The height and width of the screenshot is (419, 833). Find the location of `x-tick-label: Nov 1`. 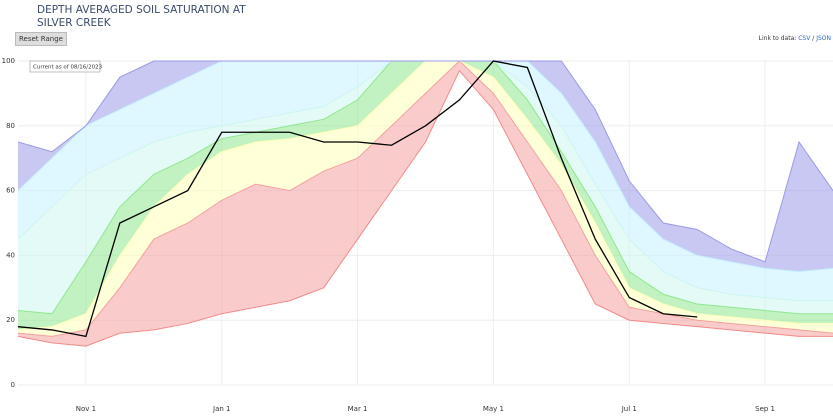

x-tick-label: Nov 1 is located at coordinates (86, 409).